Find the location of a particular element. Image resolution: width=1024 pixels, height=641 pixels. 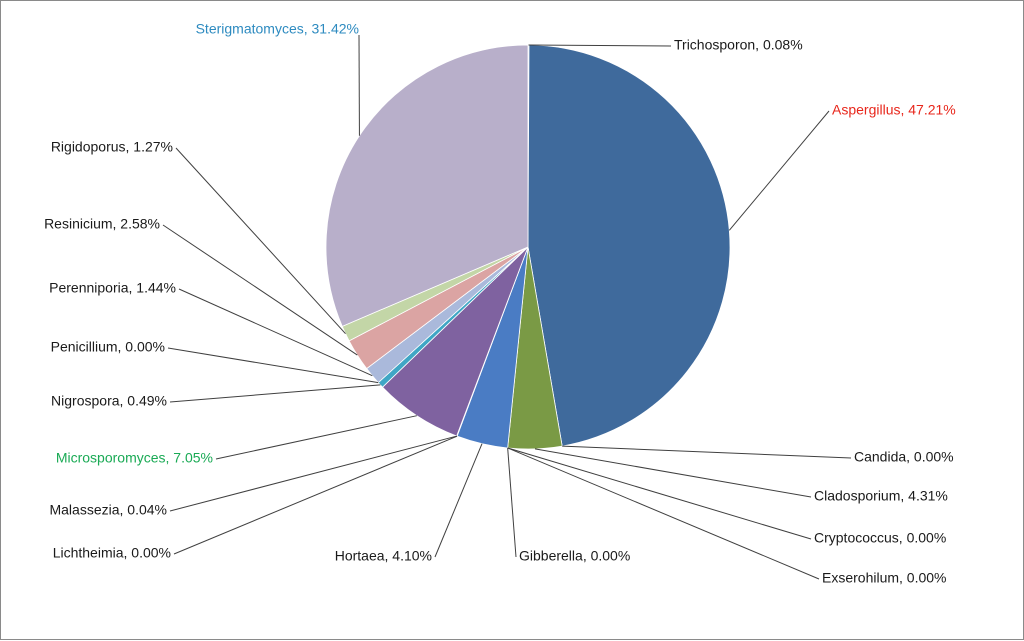

data-label-aspergillus: Aspergillus, 47.21% is located at coordinates (894, 110).